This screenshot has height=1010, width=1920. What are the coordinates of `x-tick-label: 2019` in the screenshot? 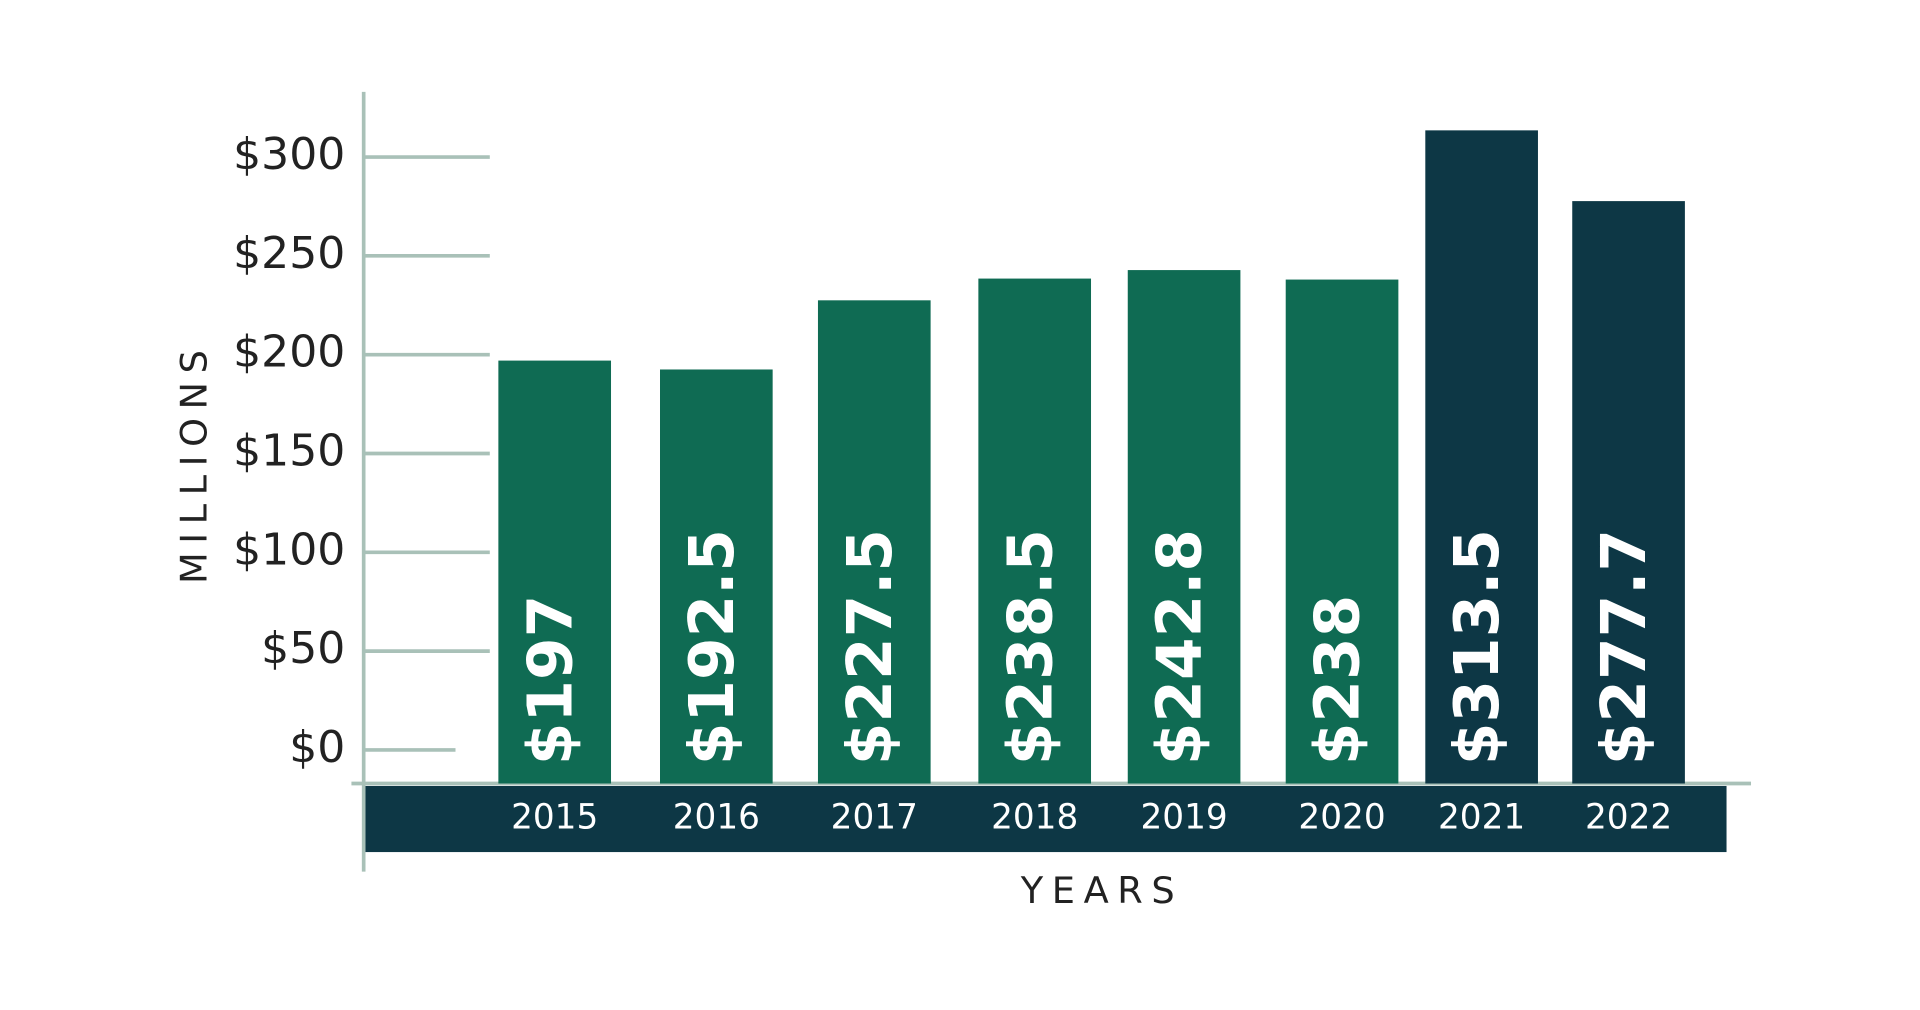 It's located at (1183, 818).